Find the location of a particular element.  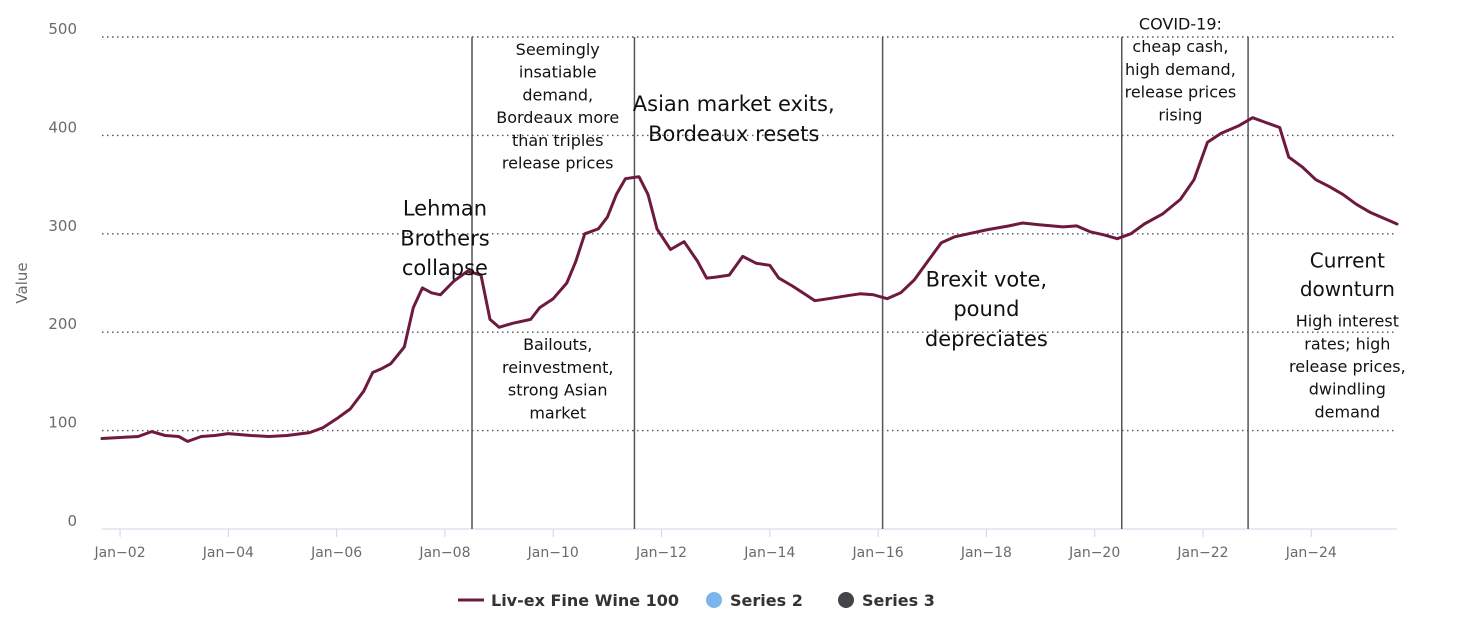

y-tick-label: 100 is located at coordinates (62, 423).